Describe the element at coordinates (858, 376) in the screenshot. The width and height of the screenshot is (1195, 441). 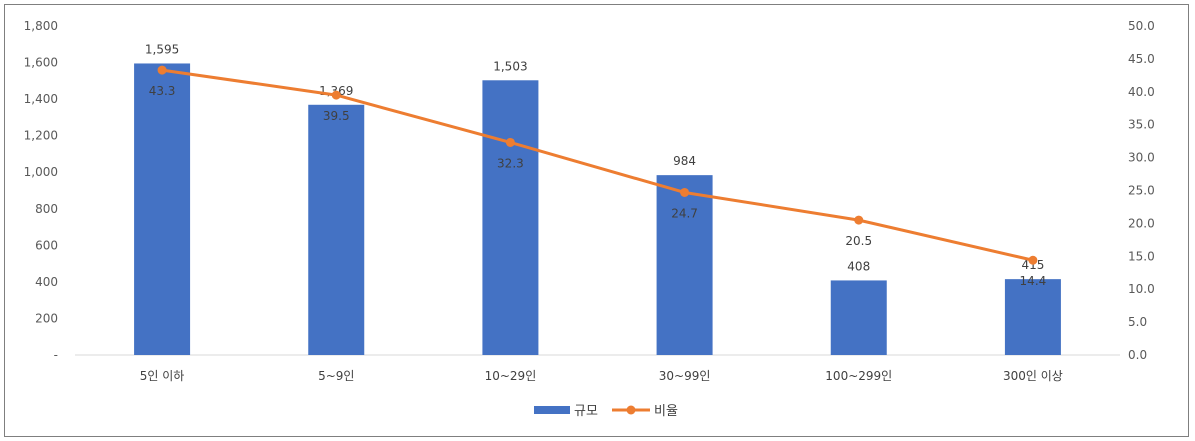
I see `category-label: 100~299인` at that location.